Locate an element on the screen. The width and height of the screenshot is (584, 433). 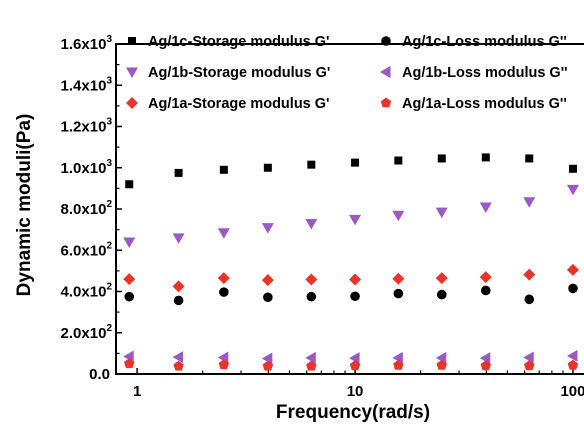
y-tick-label: 1.0x10³ is located at coordinates (87, 167).